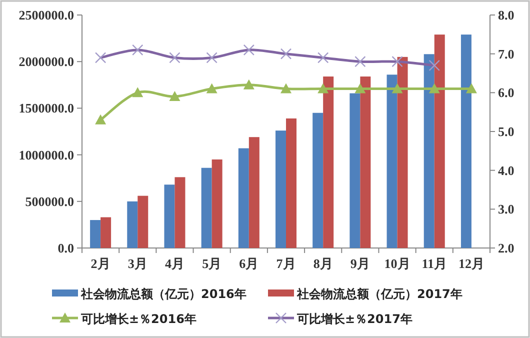  Describe the element at coordinates (471, 263) in the screenshot. I see `x-tick-label: 12月` at that location.